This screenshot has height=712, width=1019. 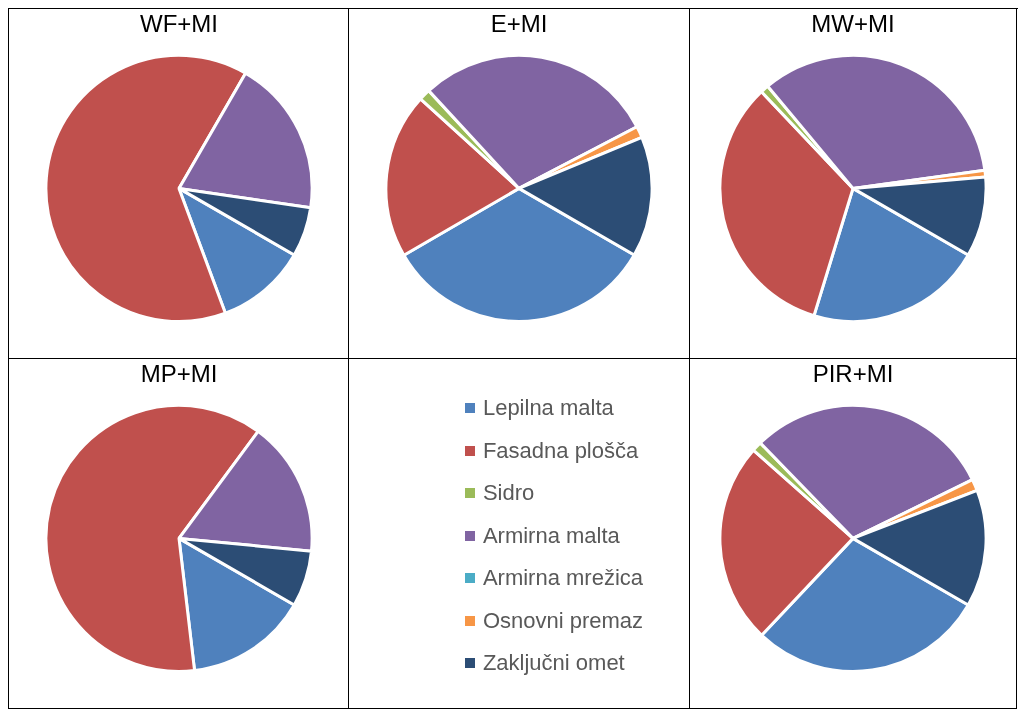 What do you see at coordinates (853, 374) in the screenshot?
I see `chart-title: PIR+MI` at bounding box center [853, 374].